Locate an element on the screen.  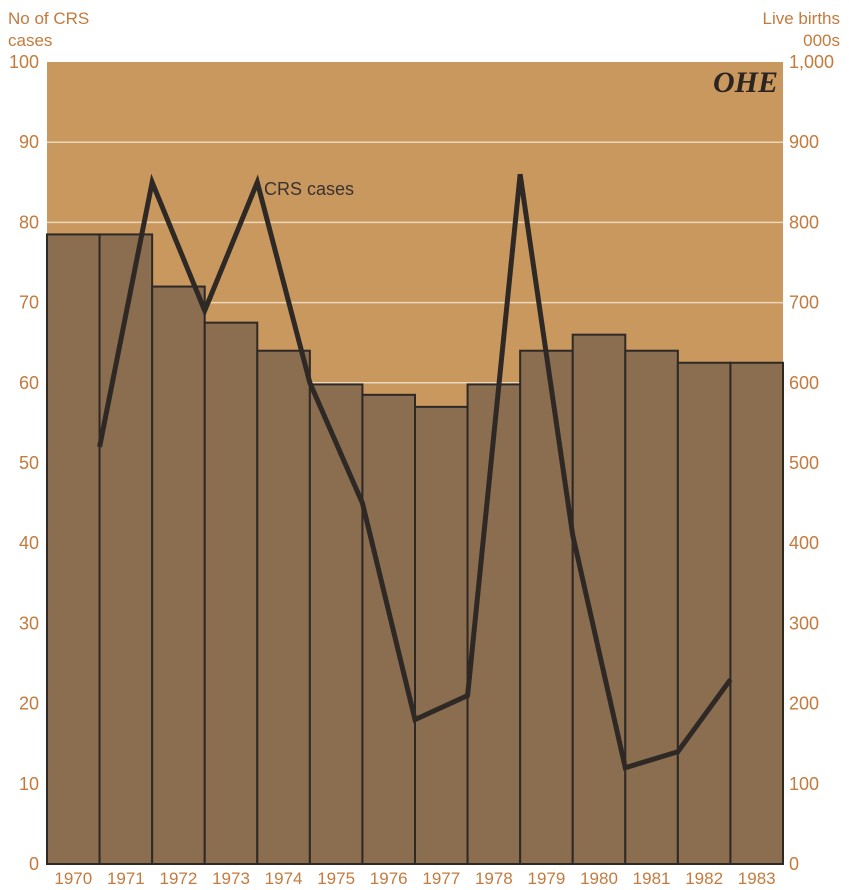
x-tick-label: 1975 is located at coordinates (336, 878).